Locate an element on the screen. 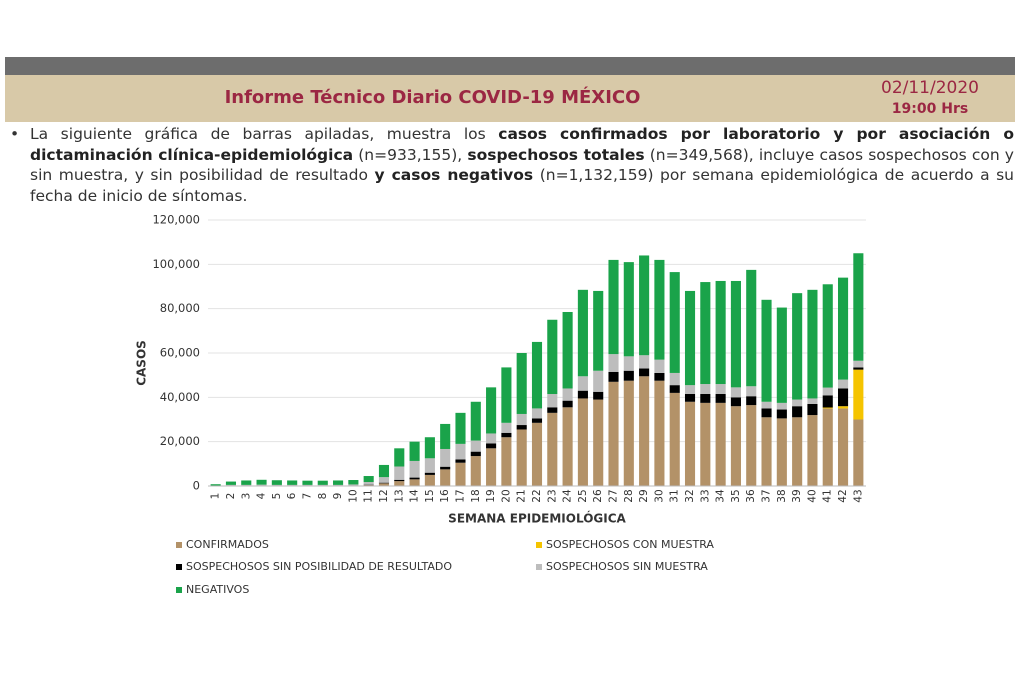 The width and height of the screenshot is (1024, 682). x-tick-label: 38 is located at coordinates (782, 495).